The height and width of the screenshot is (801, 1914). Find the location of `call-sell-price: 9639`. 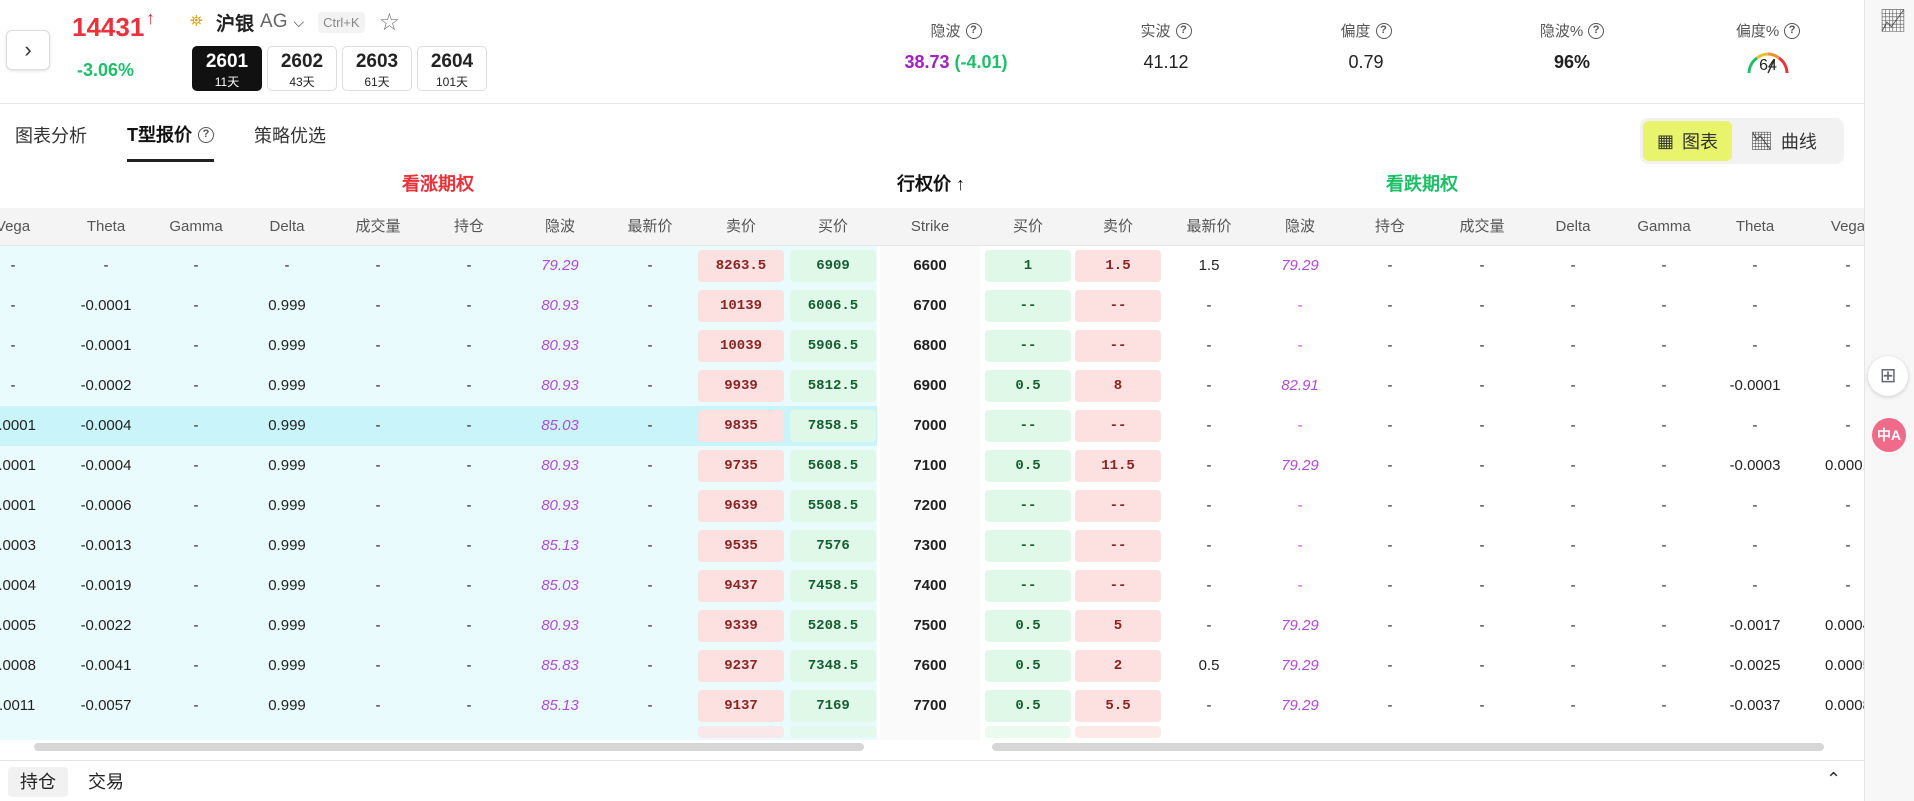

call-sell-price: 9639 is located at coordinates (741, 506).